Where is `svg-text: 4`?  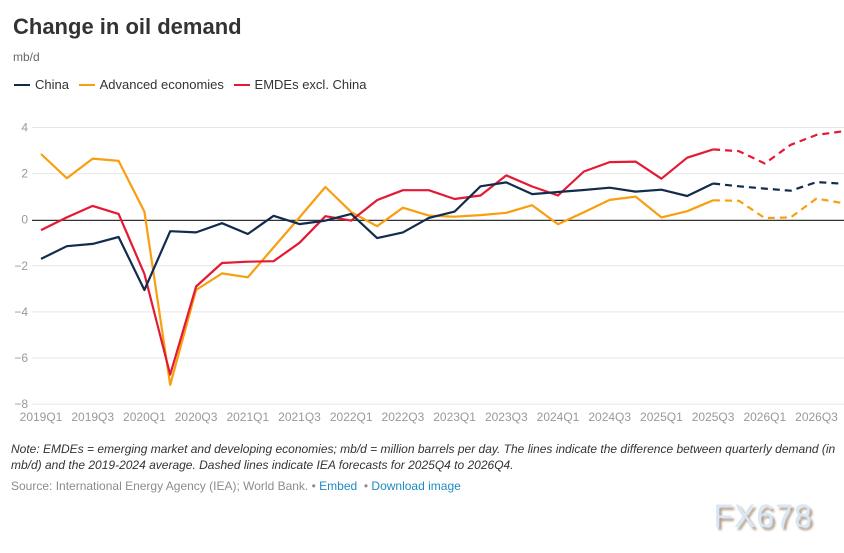 svg-text: 4 is located at coordinates (24, 128).